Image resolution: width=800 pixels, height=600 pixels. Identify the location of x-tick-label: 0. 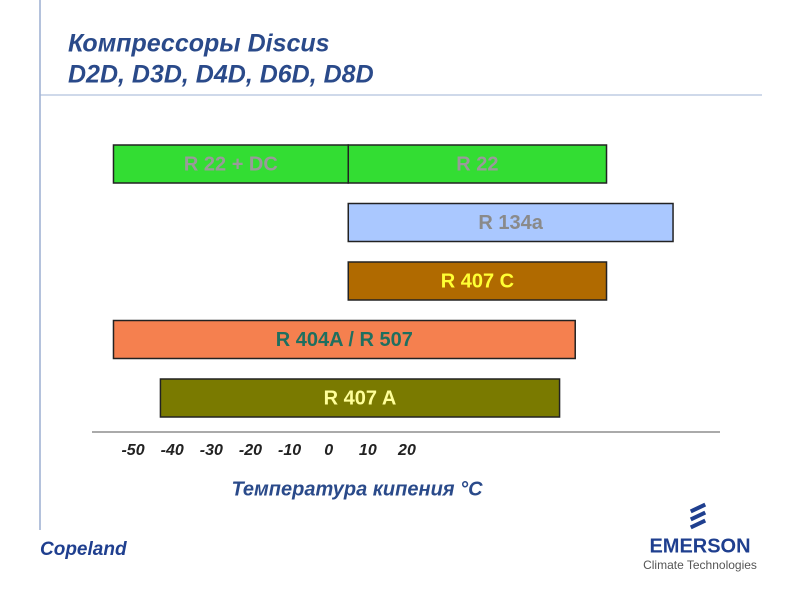
(328, 450).